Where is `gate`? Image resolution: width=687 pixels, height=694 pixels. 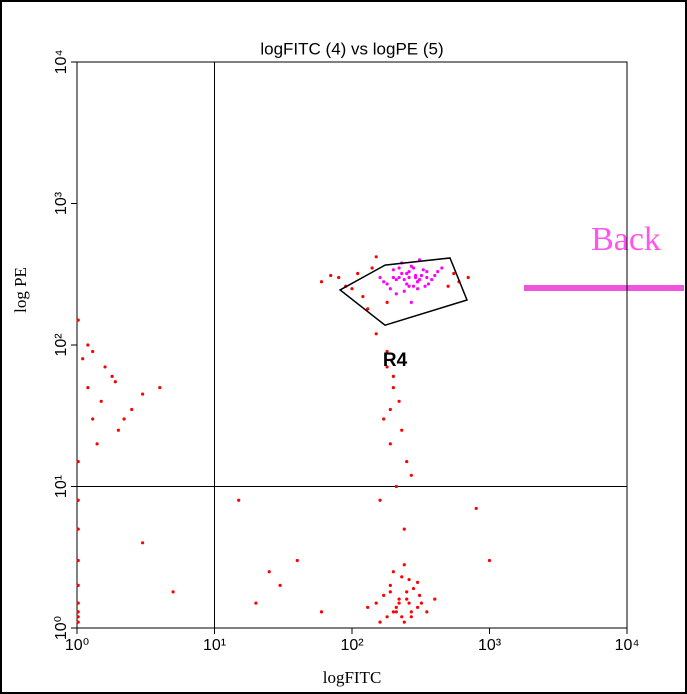
gate is located at coordinates (403, 292).